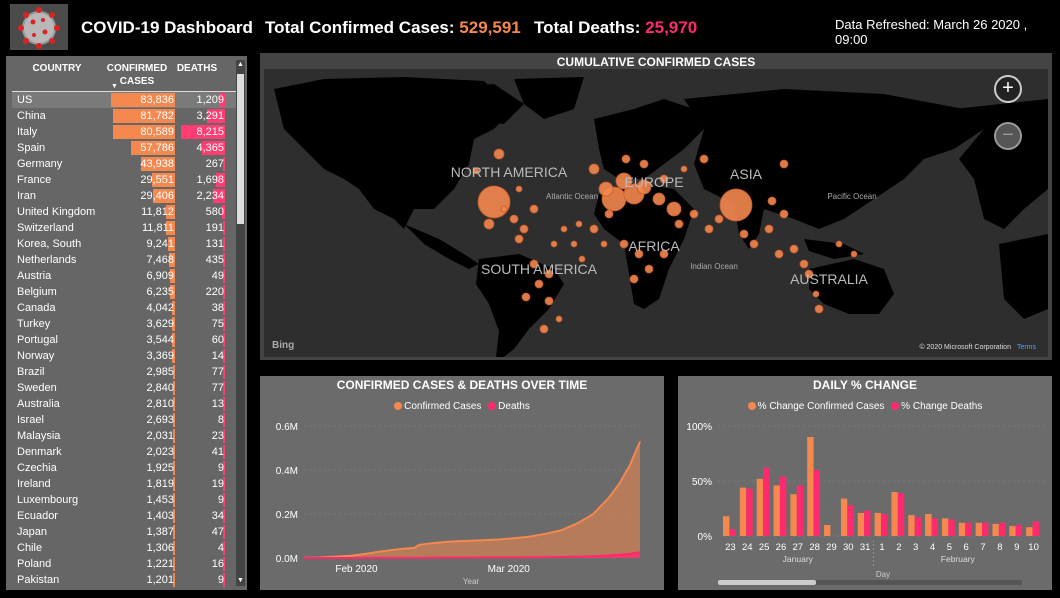 Image resolution: width=1060 pixels, height=598 pixels. What do you see at coordinates (124, 452) in the screenshot?
I see `table-row: Denmark 2,023 41` at bounding box center [124, 452].